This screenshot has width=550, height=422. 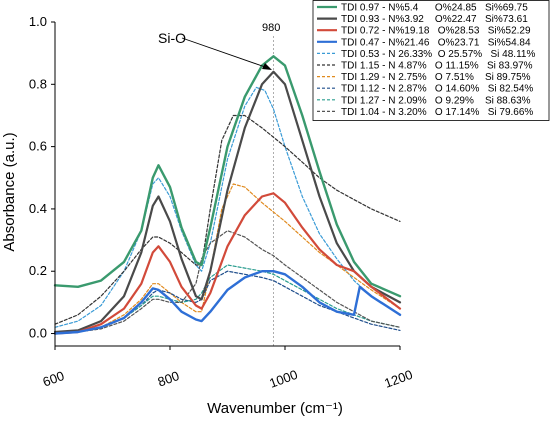 What do you see at coordinates (38, 146) in the screenshot?
I see `y-tick-label: 0.6` at bounding box center [38, 146].